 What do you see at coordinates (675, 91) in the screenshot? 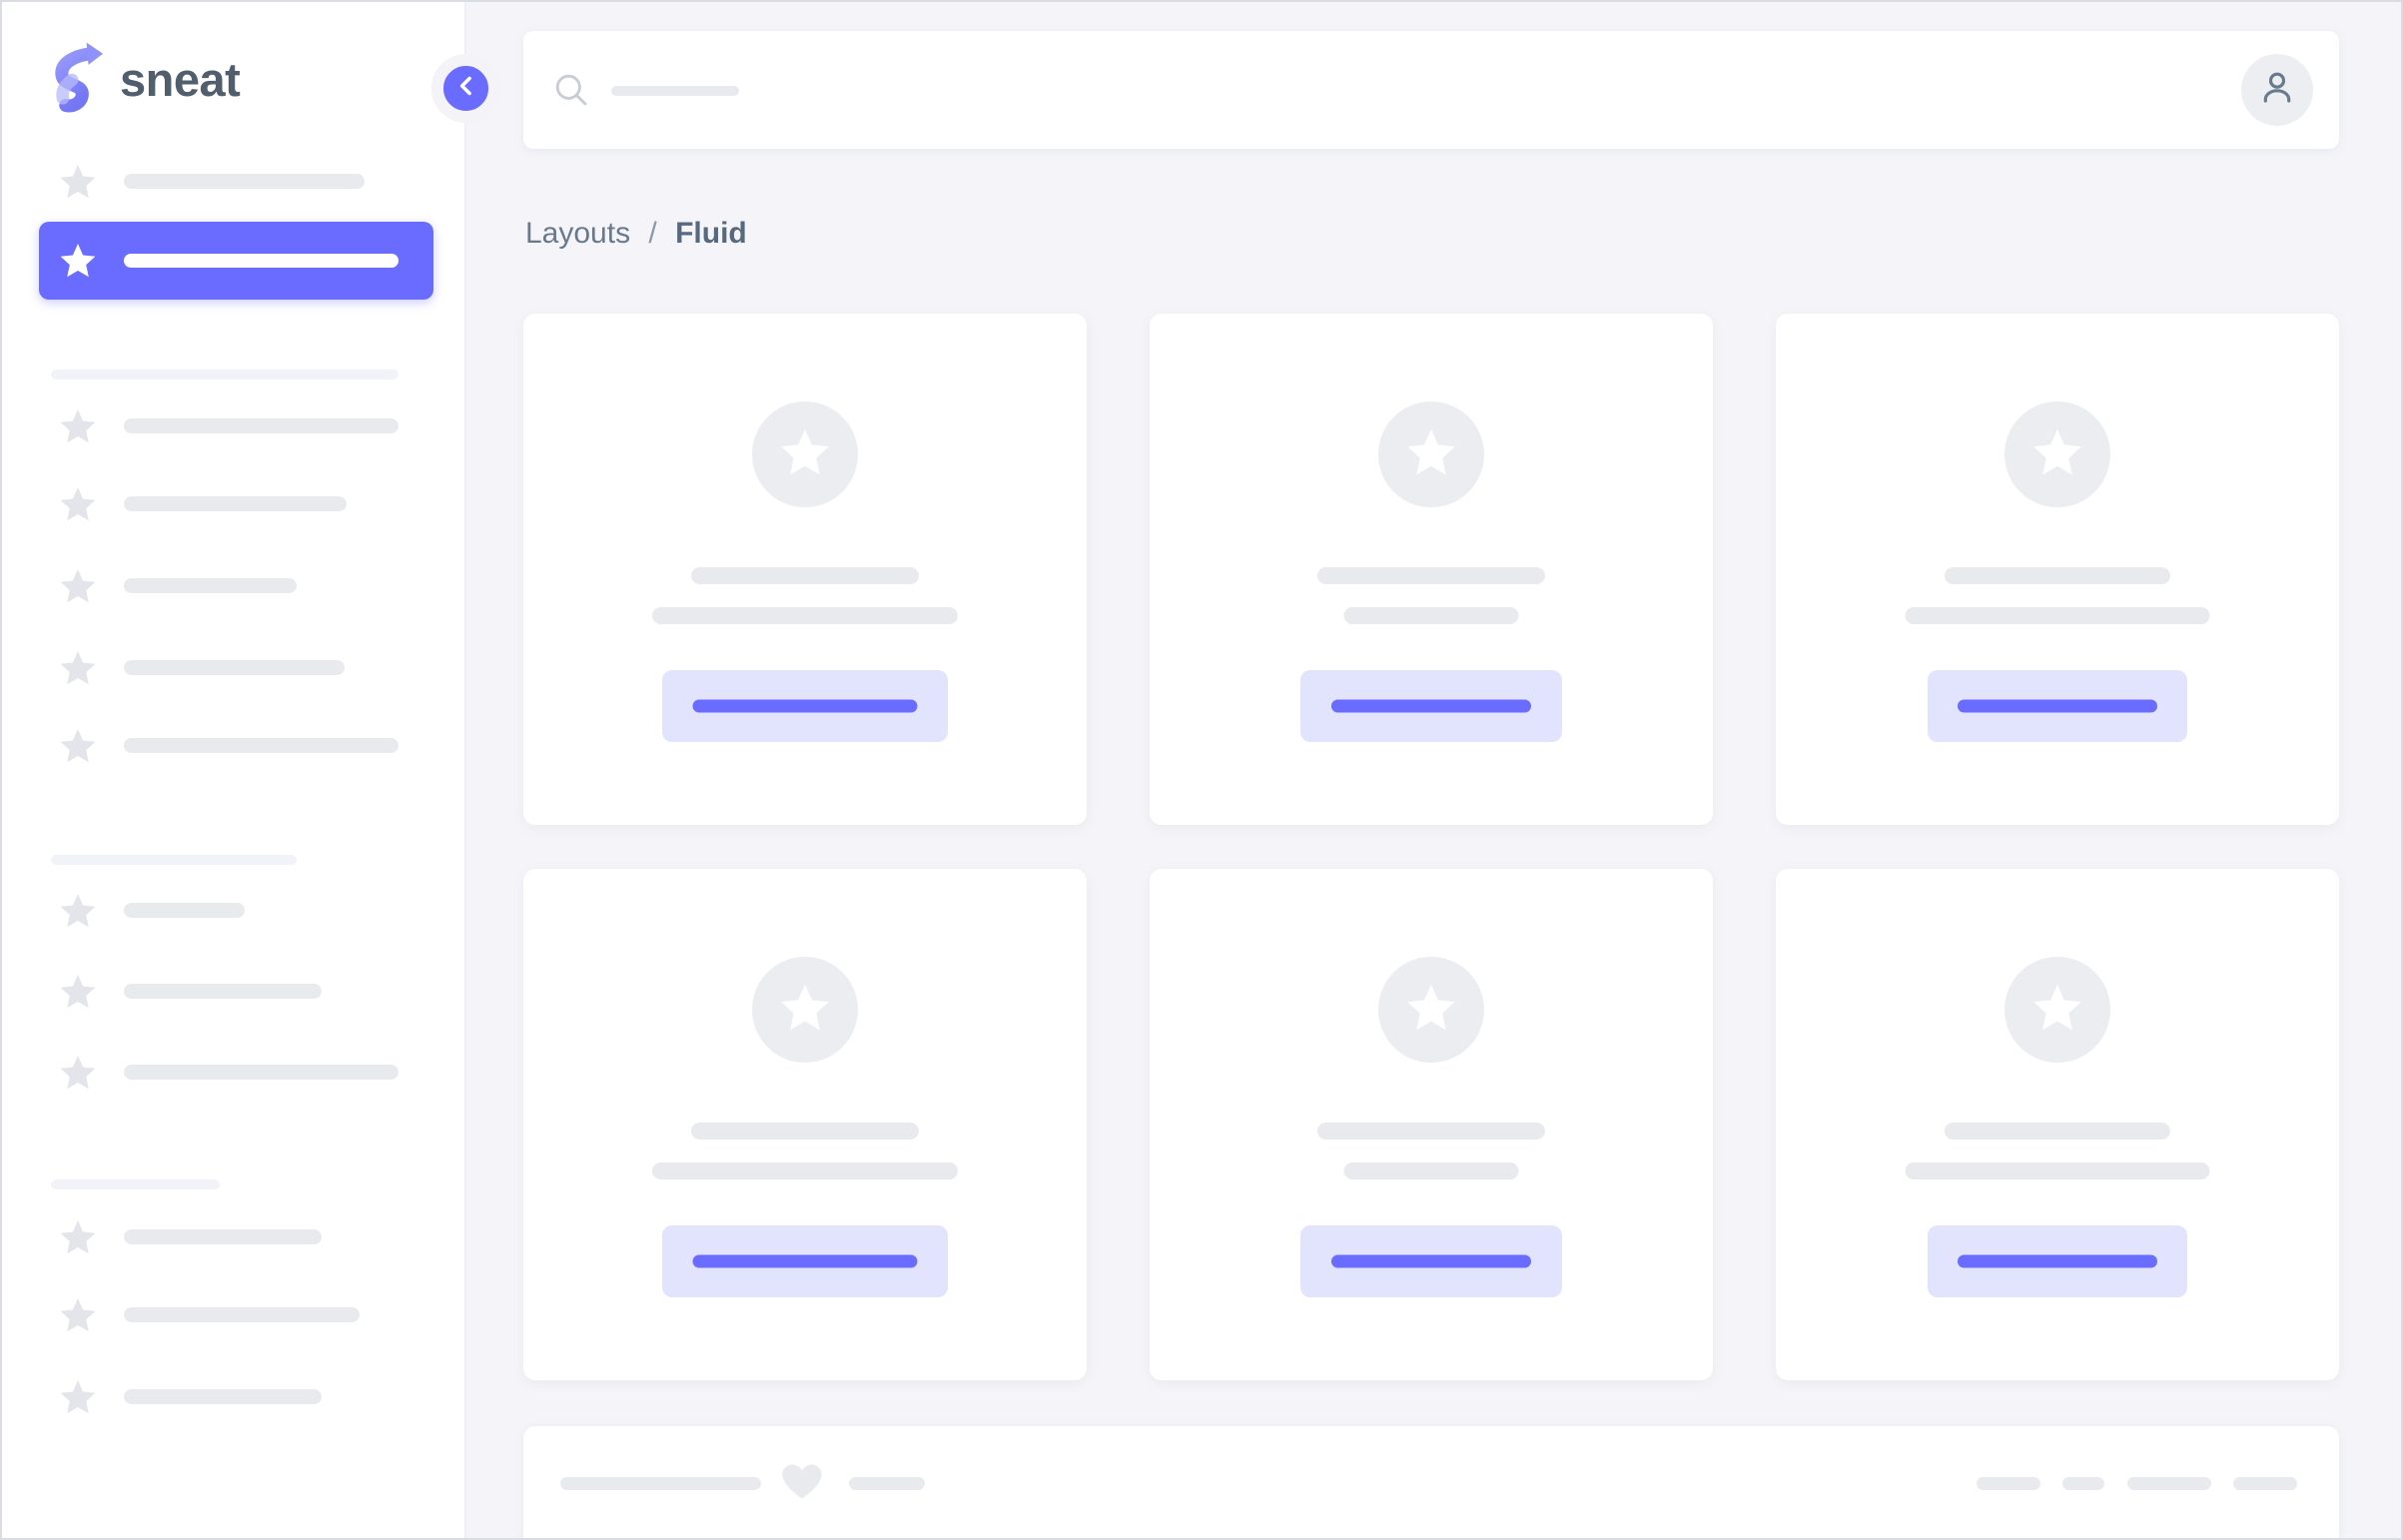
I see `search-placeholder-bar` at bounding box center [675, 91].